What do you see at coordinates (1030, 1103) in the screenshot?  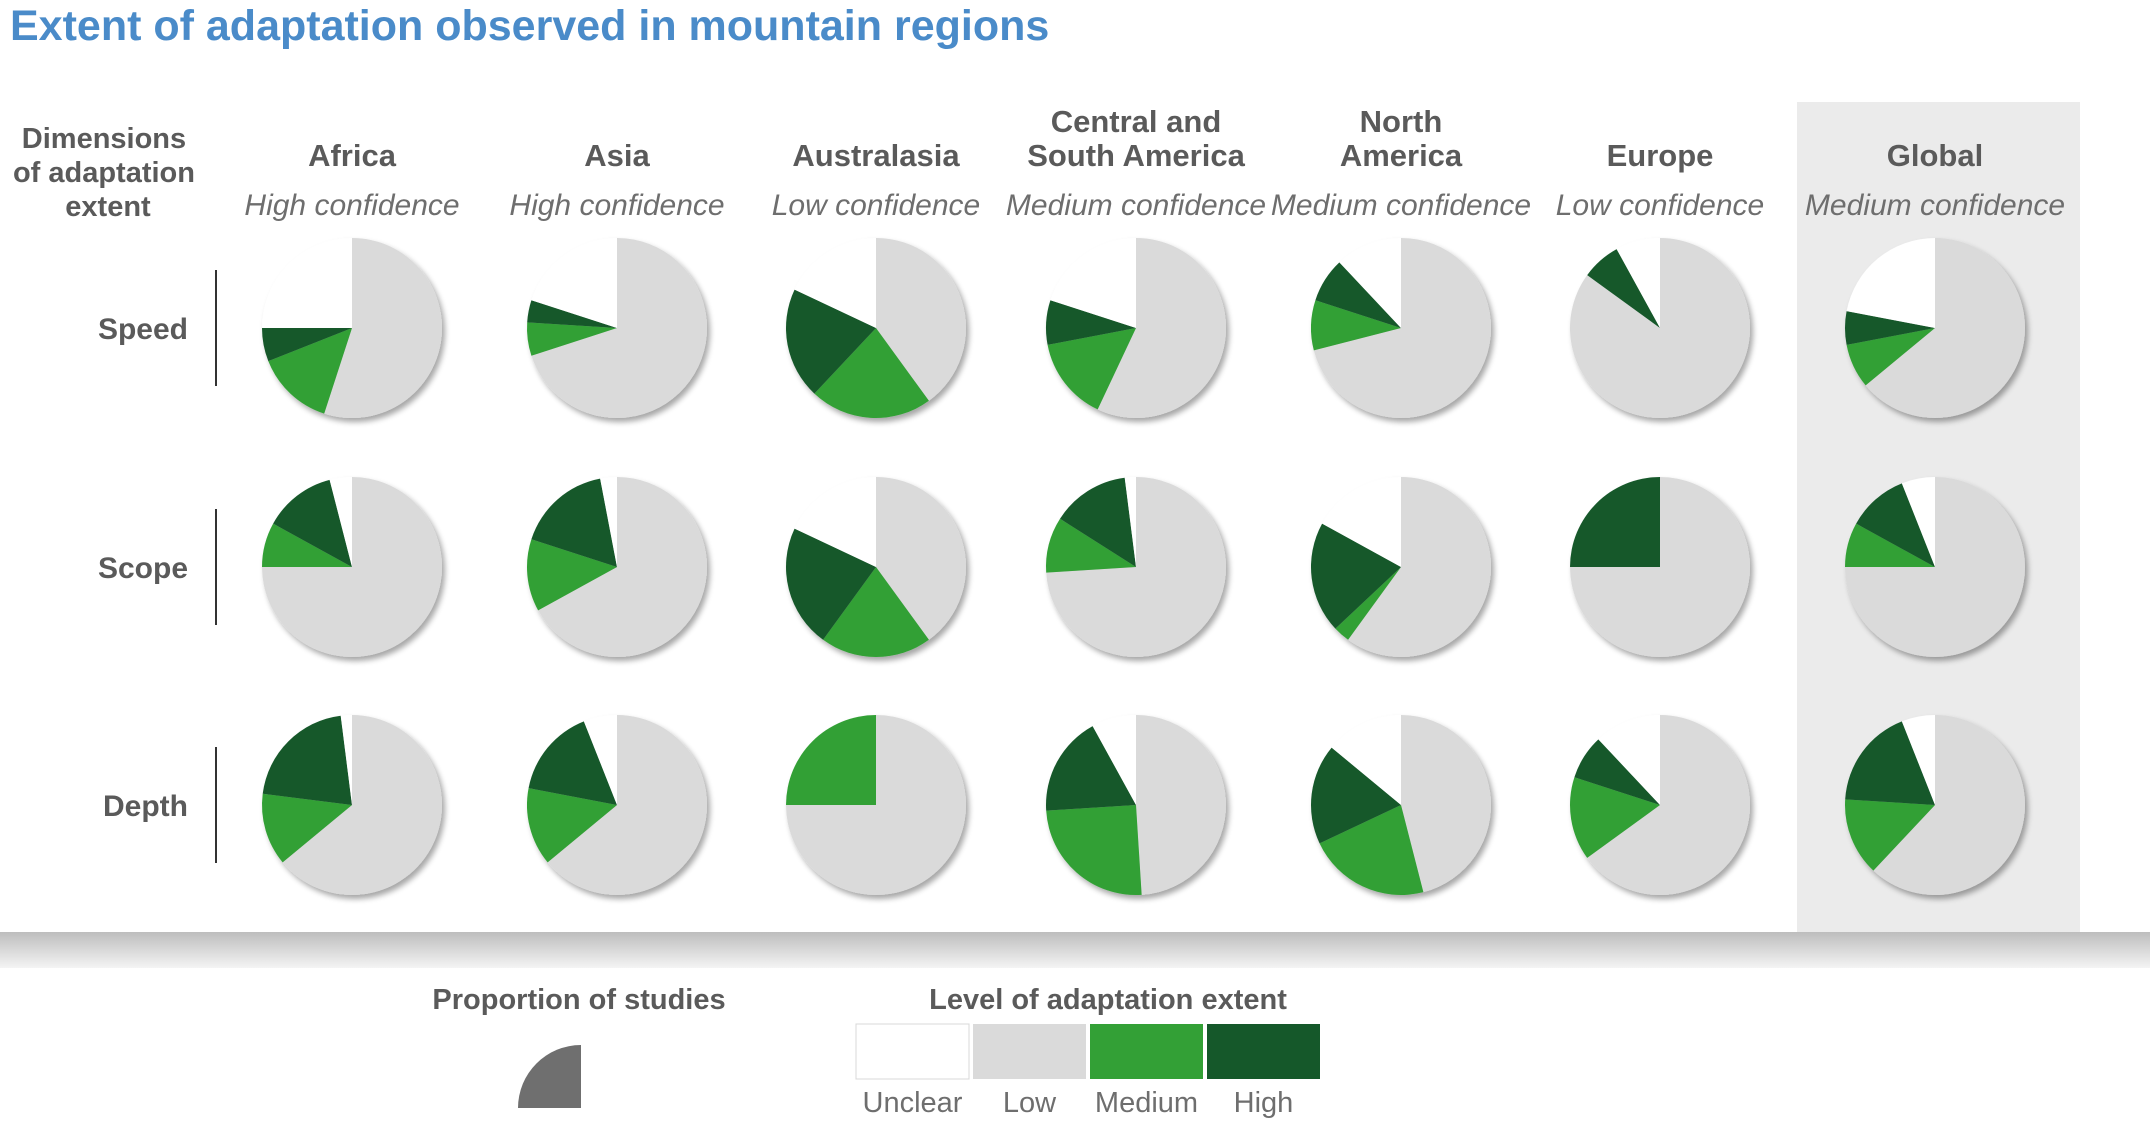 I see `legend-label-low: Low` at bounding box center [1030, 1103].